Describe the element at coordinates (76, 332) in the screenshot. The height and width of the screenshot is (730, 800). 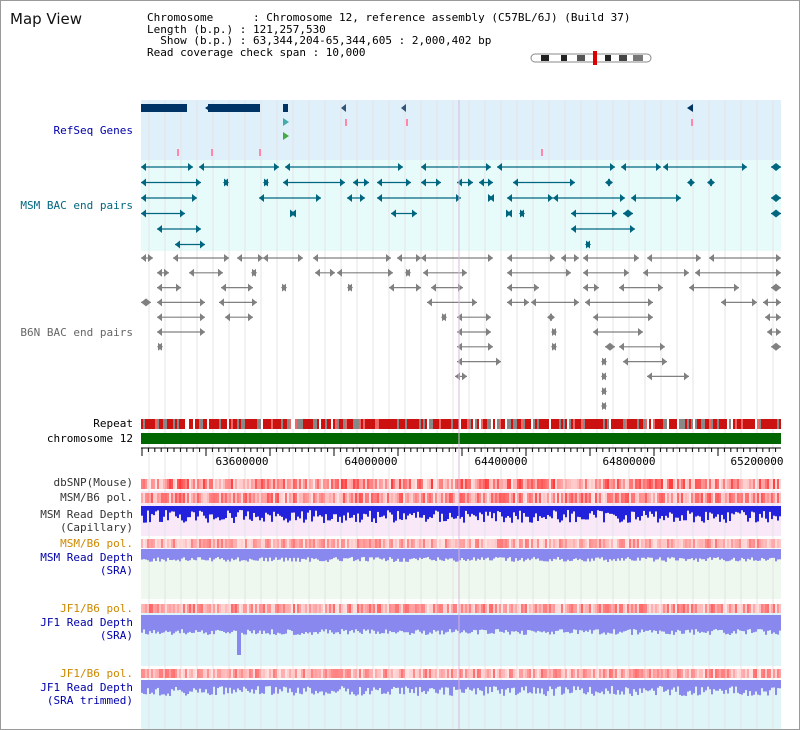
I see `b6n-bac-label: B6N BAC end pairs` at that location.